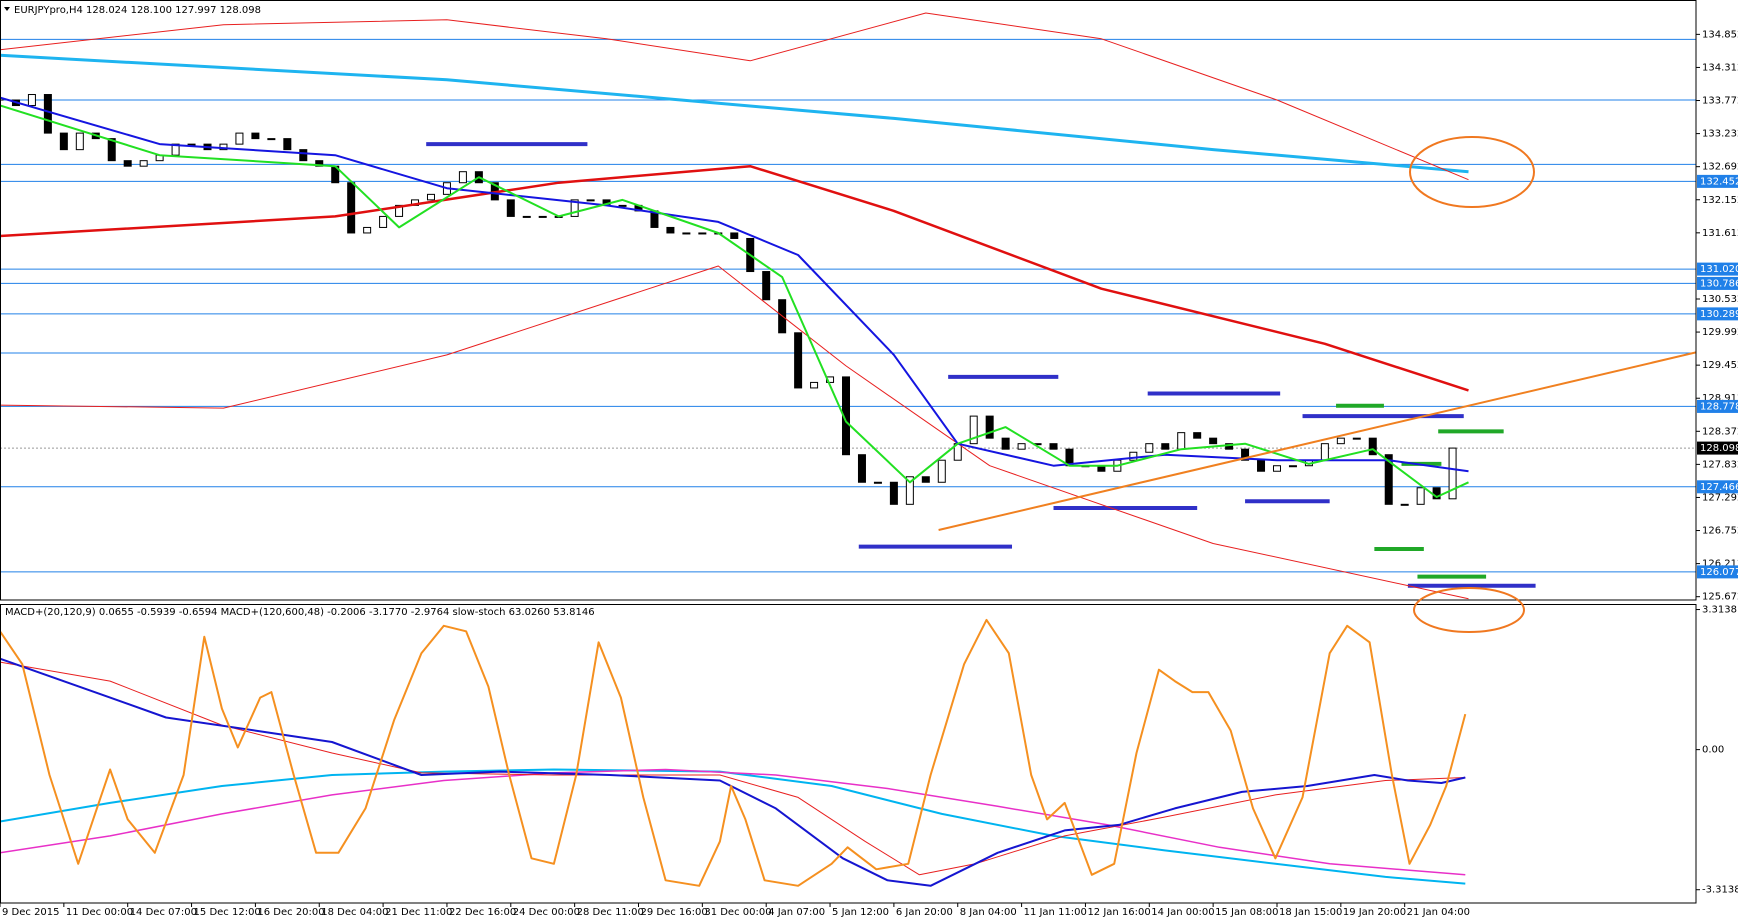 The image size is (1738, 919). Describe the element at coordinates (924, 912) in the screenshot. I see `x-tick-label: 6 Jan 20:00` at that location.